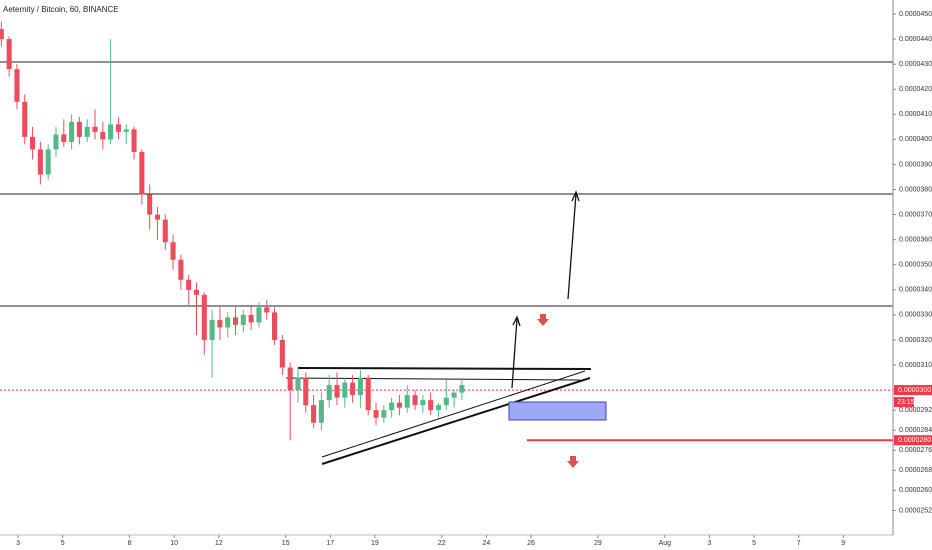 Image resolution: width=932 pixels, height=550 pixels. Describe the element at coordinates (915, 365) in the screenshot. I see `y-tick-label: 0.0000310` at that location.